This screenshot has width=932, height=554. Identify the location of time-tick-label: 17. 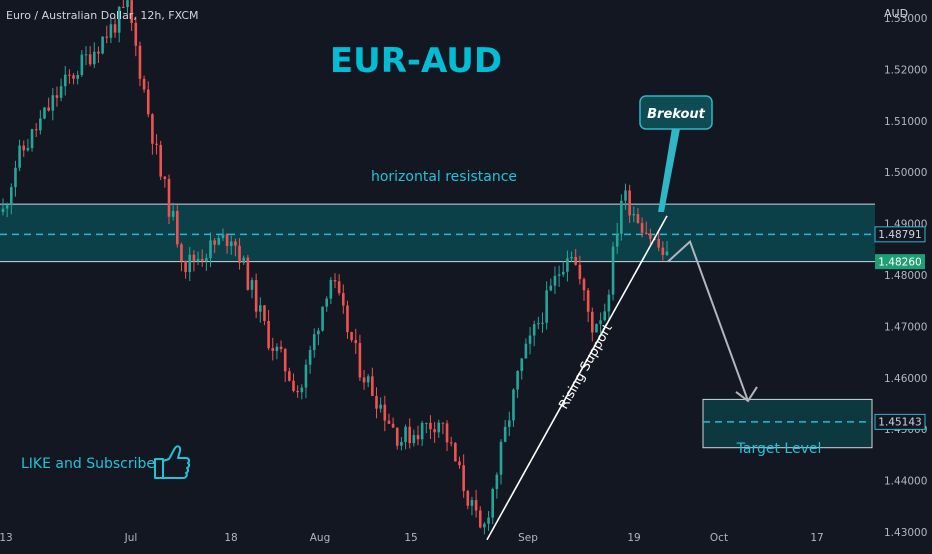
(816, 538).